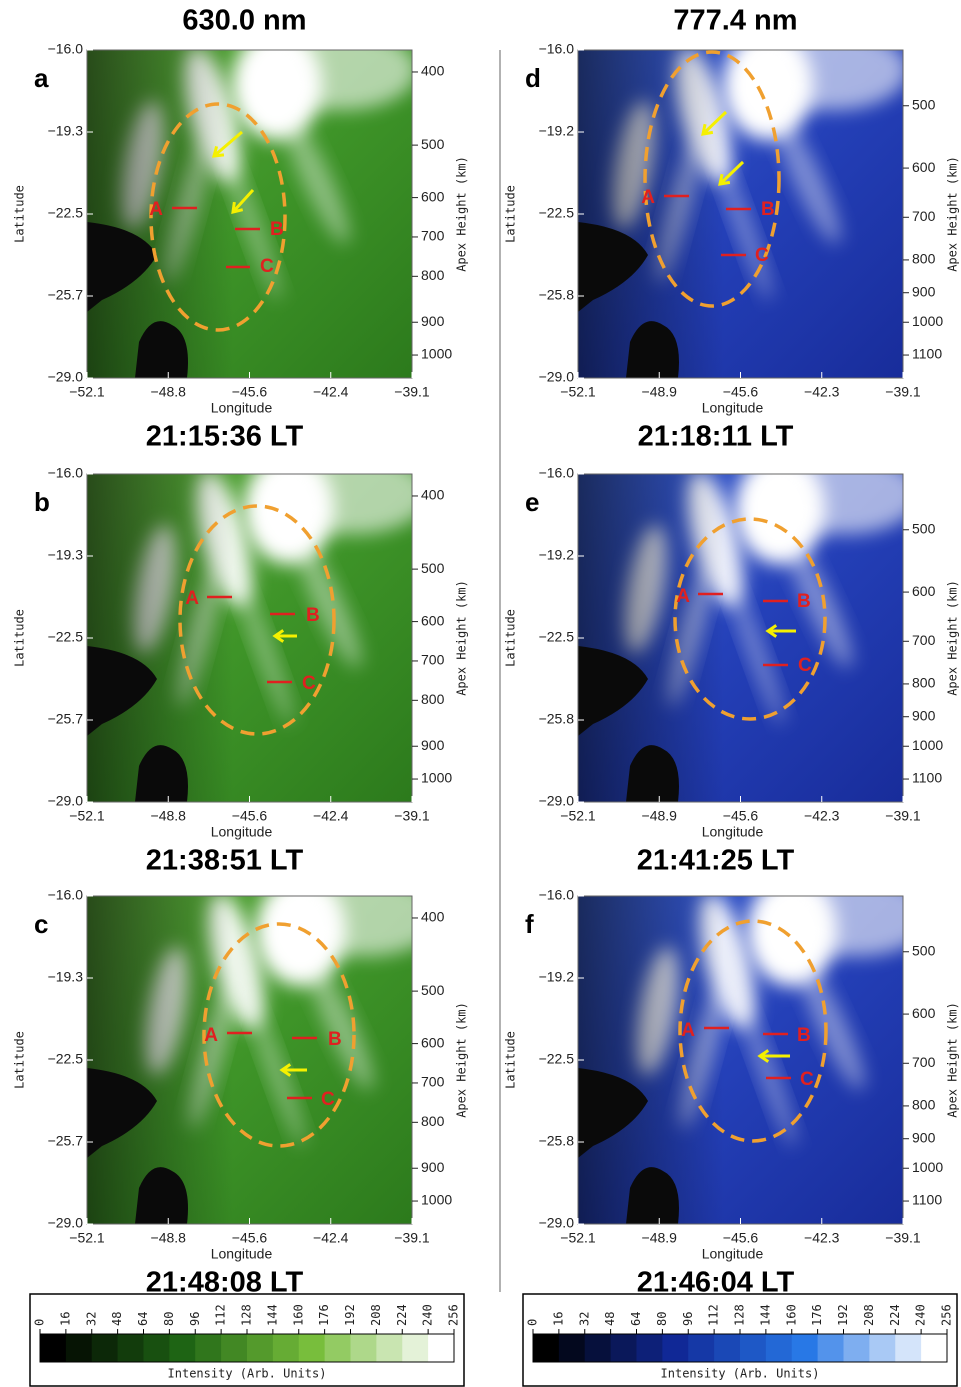 Image resolution: width=961 pixels, height=1387 pixels. Describe the element at coordinates (40, 1322) in the screenshot. I see `colorbar-tick-label: 0` at that location.